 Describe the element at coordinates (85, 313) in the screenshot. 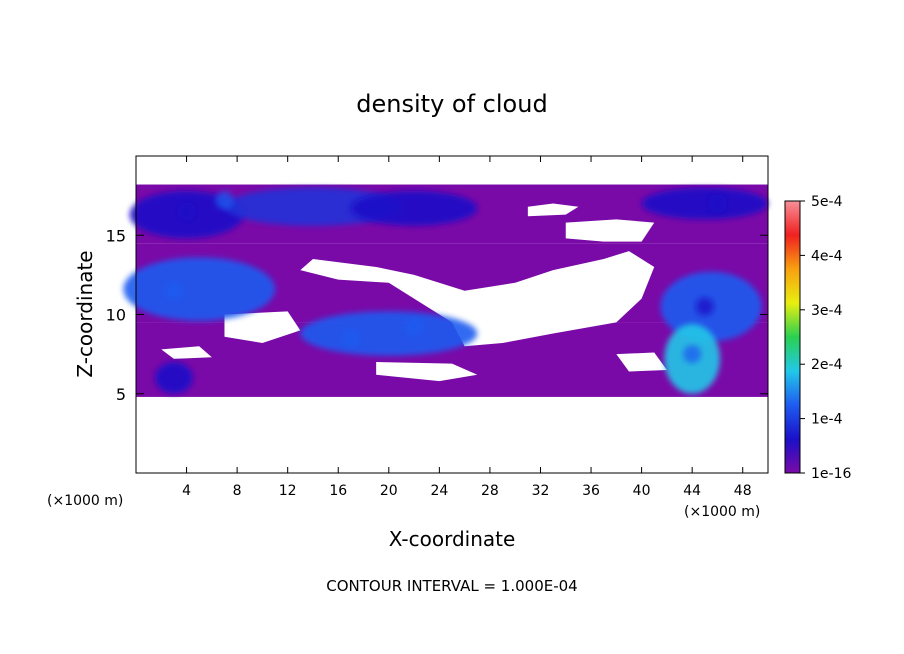

I see `y-axis-label: Z-coordinate` at that location.